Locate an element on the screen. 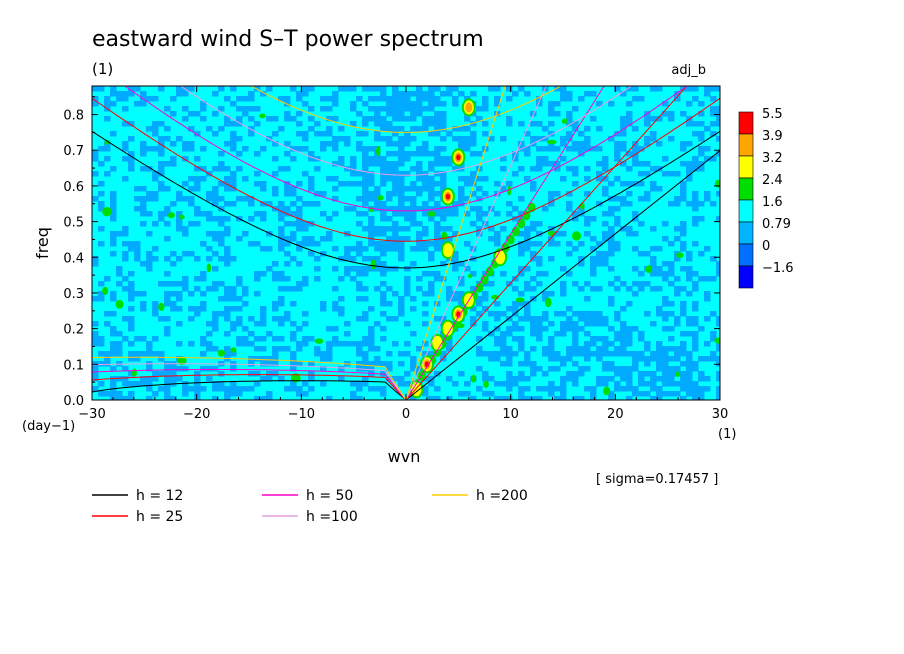  heatmap-ridge is located at coordinates (515, 231).